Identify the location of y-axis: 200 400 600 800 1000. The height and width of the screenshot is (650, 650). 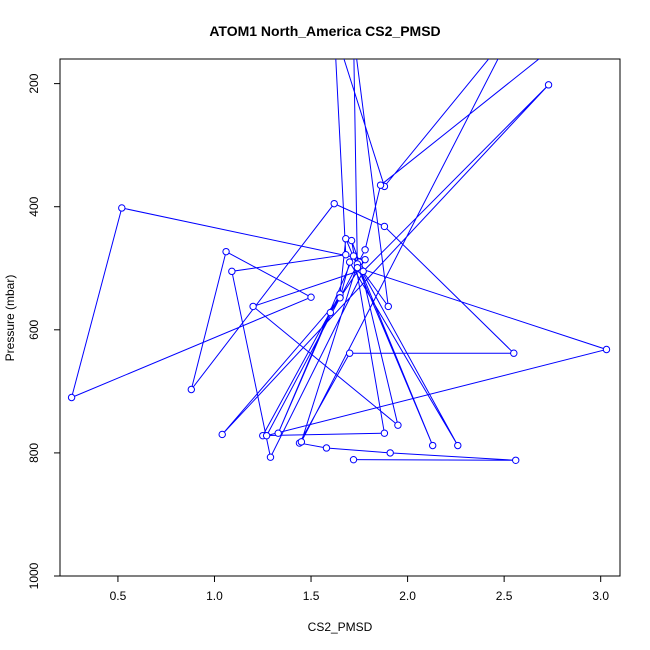
(43, 331).